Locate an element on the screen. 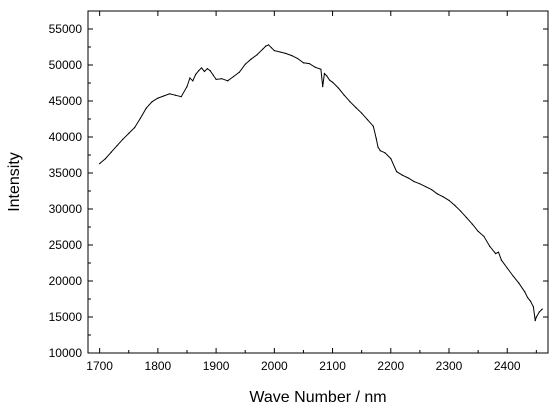 Image resolution: width=553 pixels, height=408 pixels. y-tick-label: 10000 is located at coordinates (66, 353).